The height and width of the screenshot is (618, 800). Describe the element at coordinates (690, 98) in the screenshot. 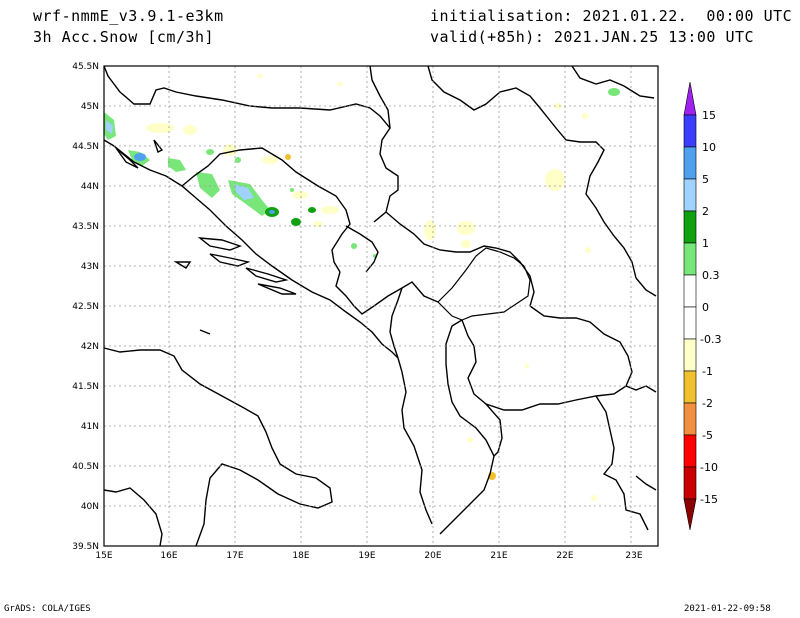

I see `colorbar-cap-top` at that location.